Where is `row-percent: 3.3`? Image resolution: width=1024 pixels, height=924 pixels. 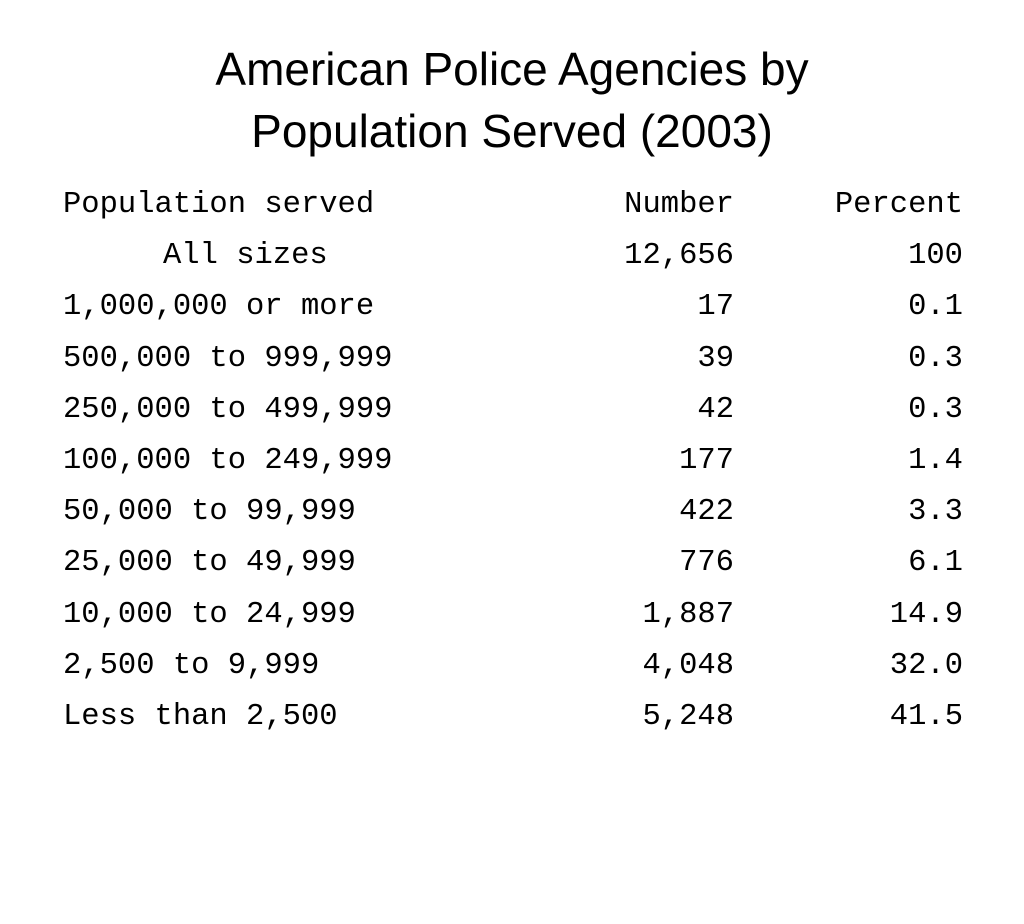
row-percent: 3.3 is located at coordinates (935, 512).